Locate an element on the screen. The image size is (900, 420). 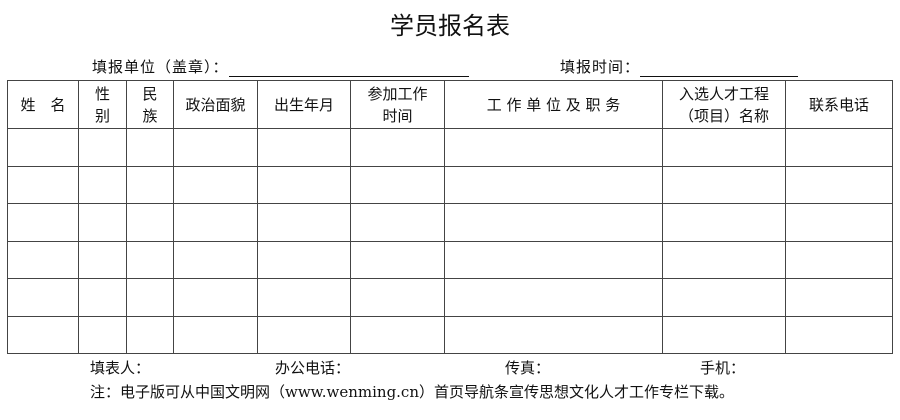
fill-time: 填报时间： is located at coordinates (679, 66).